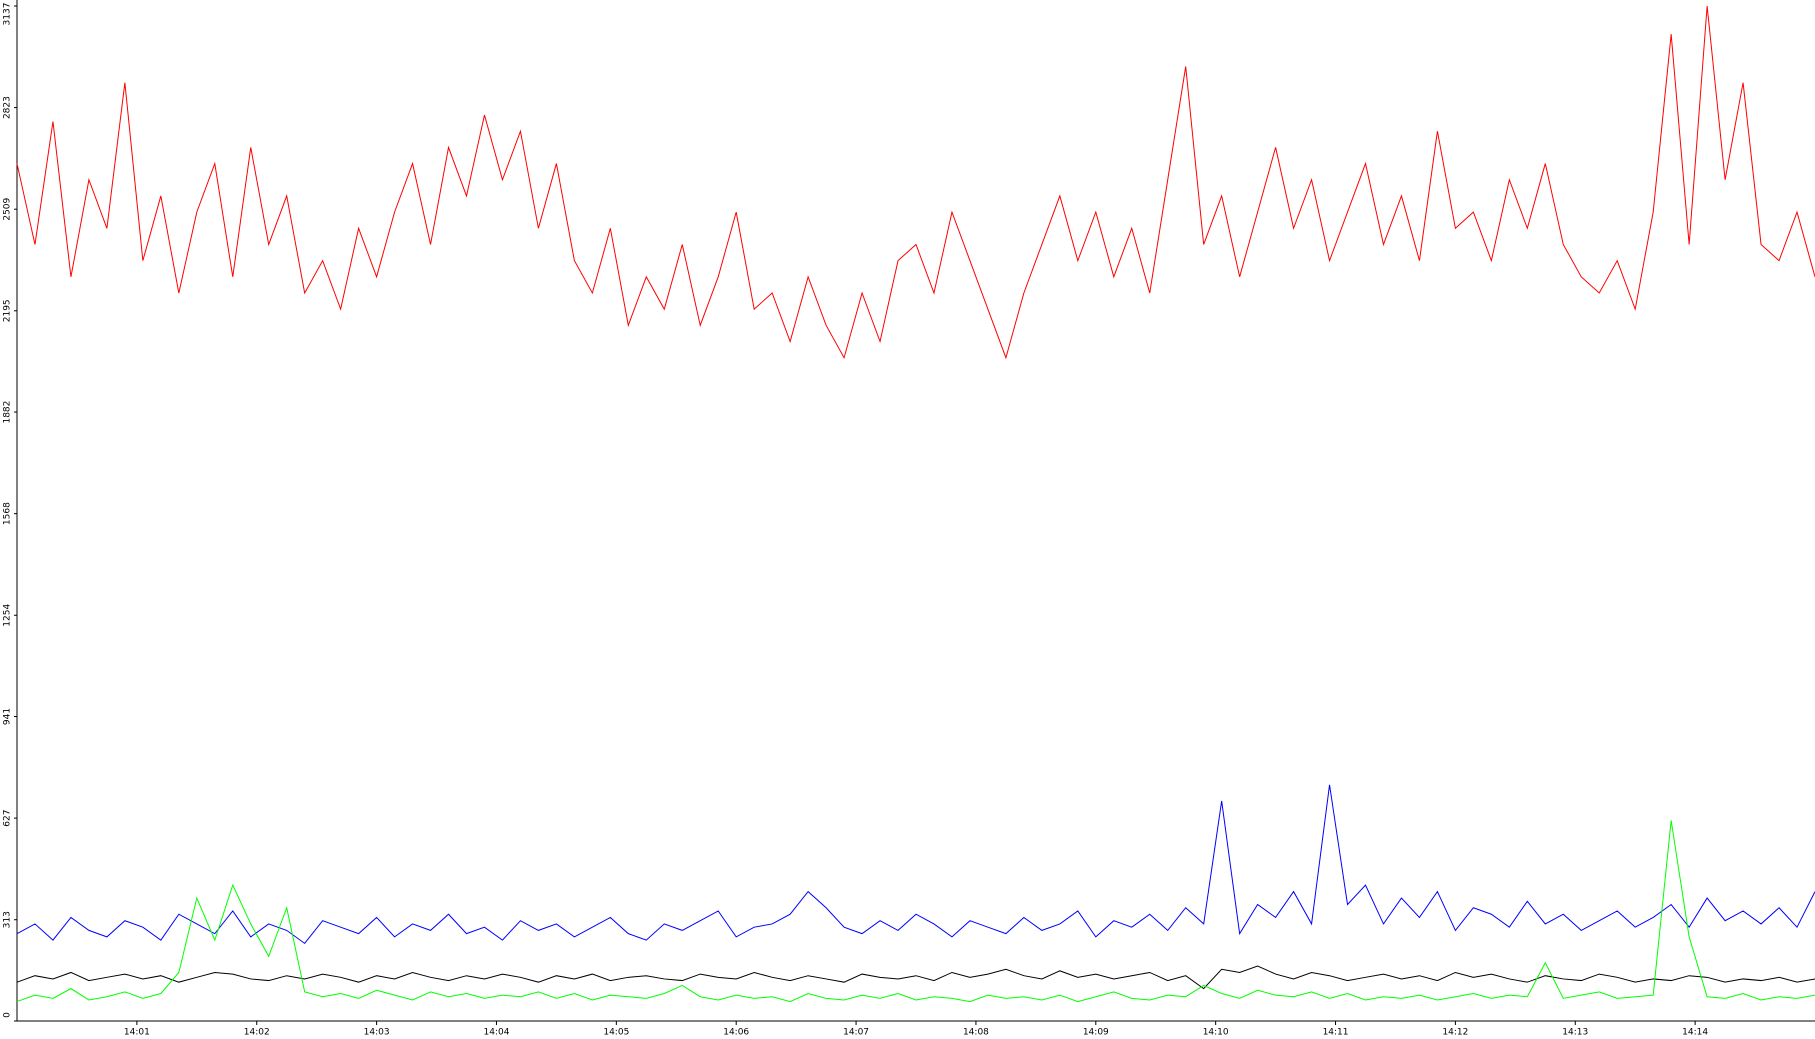  What do you see at coordinates (856, 1033) in the screenshot?
I see `x-tick-label: 14:07` at bounding box center [856, 1033].